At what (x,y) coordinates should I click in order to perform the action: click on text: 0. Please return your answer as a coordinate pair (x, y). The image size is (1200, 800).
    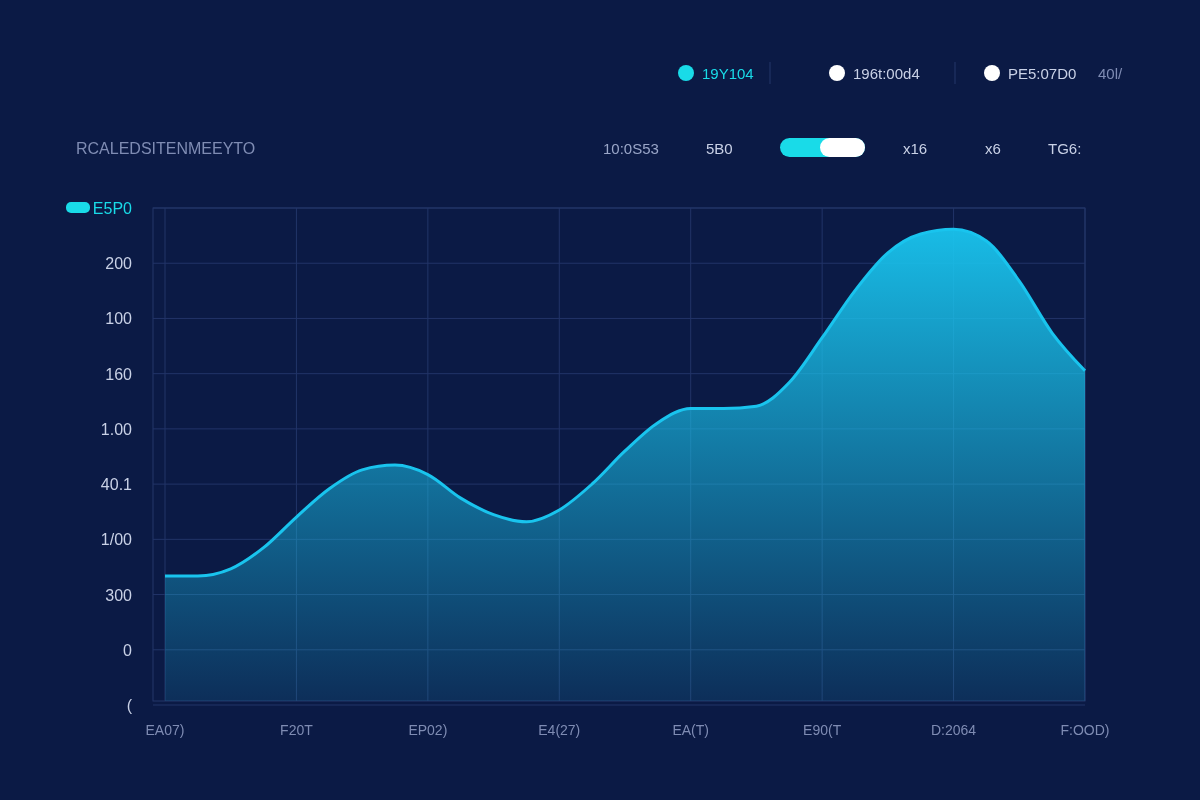
    Looking at the image, I should click on (128, 650).